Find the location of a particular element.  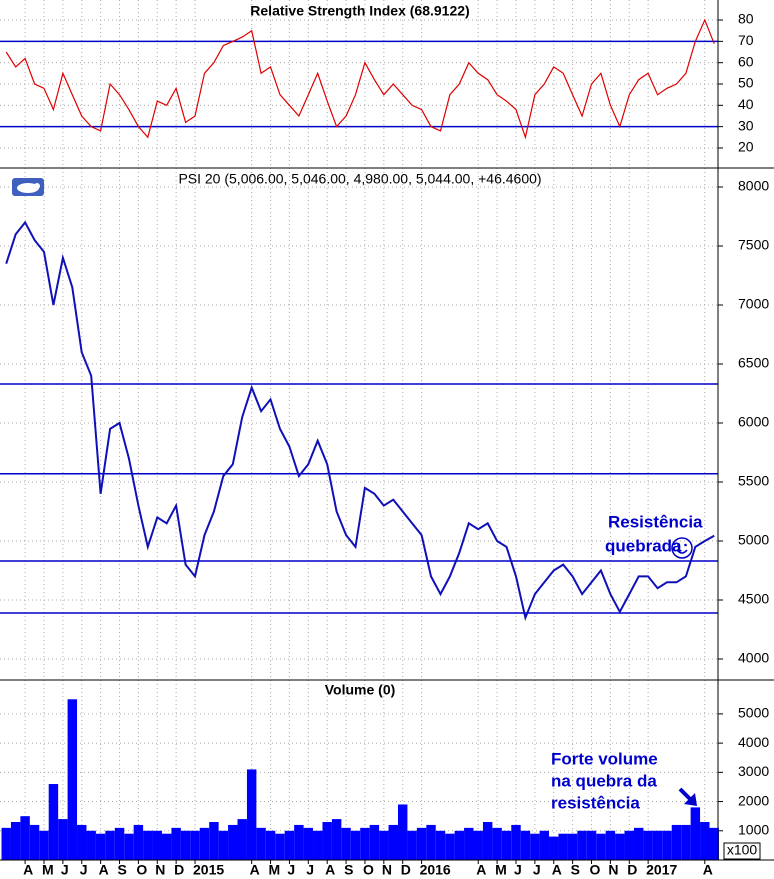

y-tick-label: 80 is located at coordinates (746, 19).